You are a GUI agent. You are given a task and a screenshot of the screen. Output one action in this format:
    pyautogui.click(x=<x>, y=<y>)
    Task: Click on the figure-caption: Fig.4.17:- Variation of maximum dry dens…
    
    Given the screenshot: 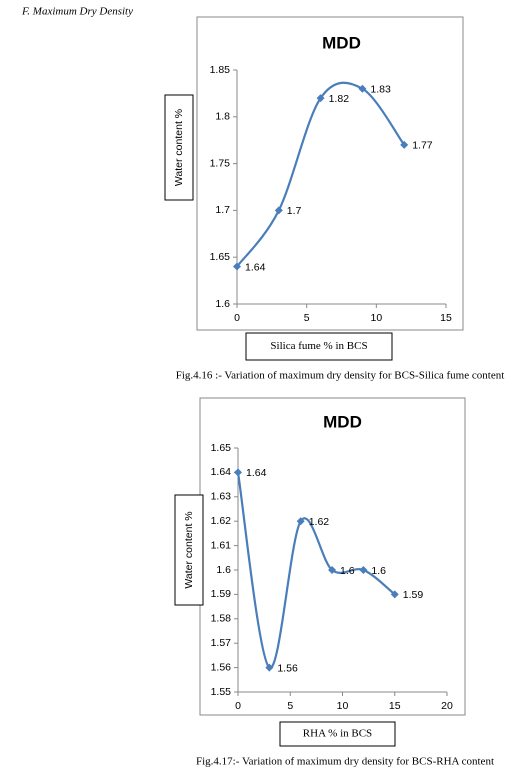 What is the action you would take?
    pyautogui.click(x=345, y=762)
    